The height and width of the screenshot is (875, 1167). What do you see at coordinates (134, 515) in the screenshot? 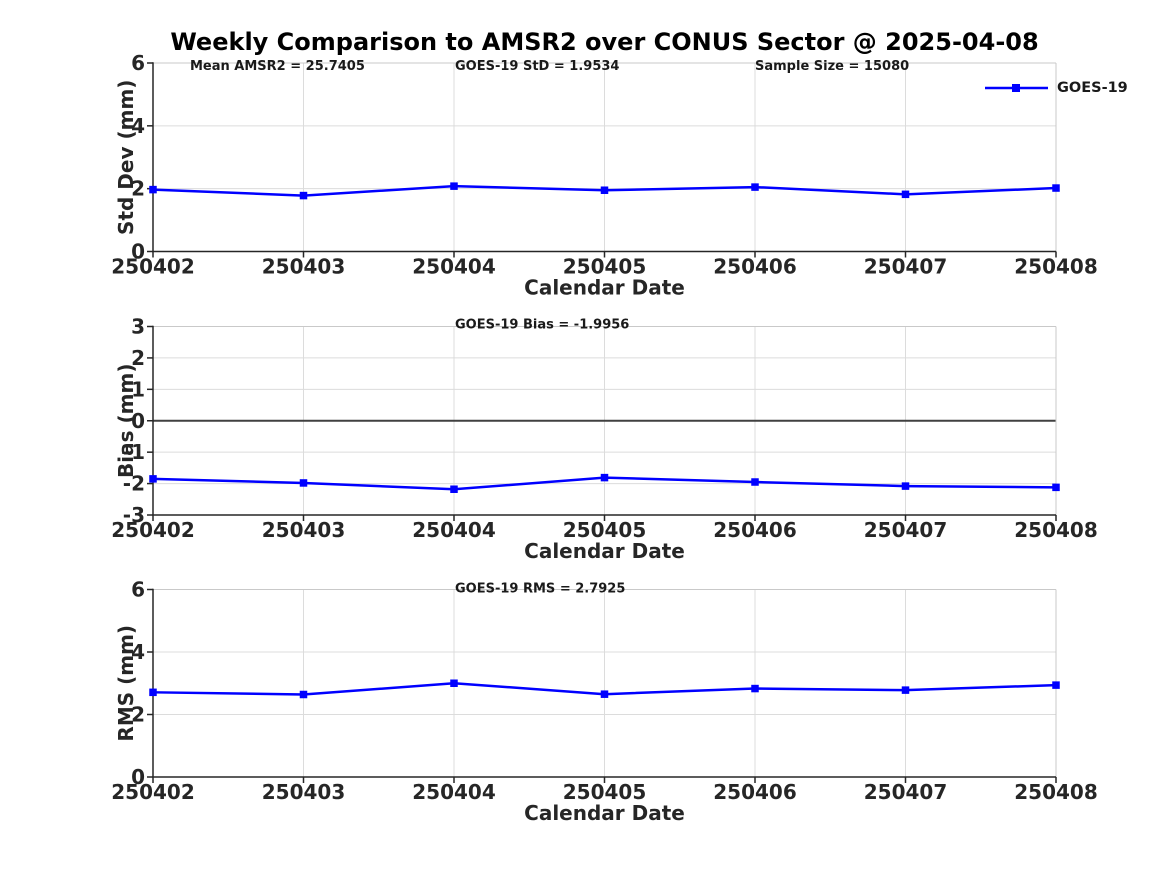
I see `y-tick-label: -3` at bounding box center [134, 515].